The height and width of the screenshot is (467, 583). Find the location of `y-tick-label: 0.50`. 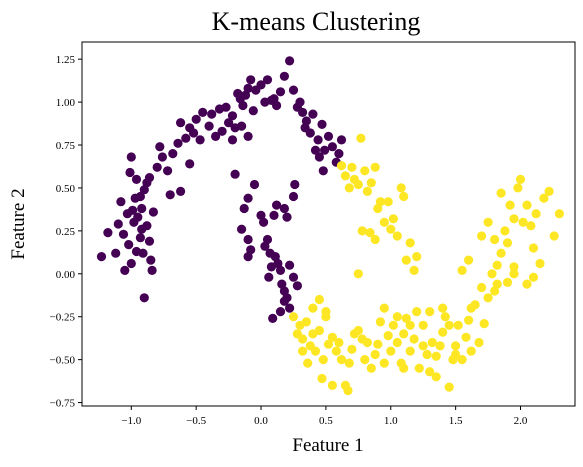

y-tick-label: 0.50 is located at coordinates (66, 189).